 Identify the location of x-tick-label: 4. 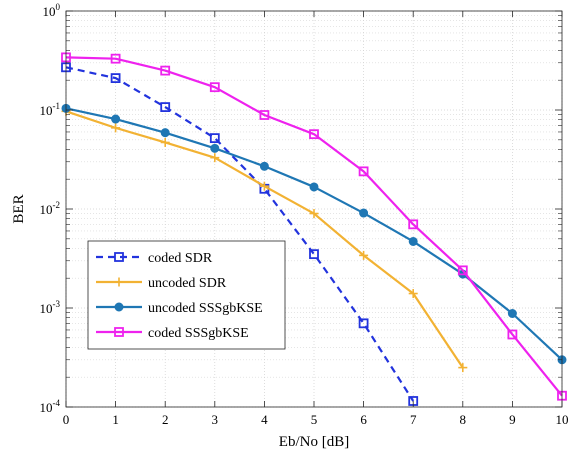
(264, 419).